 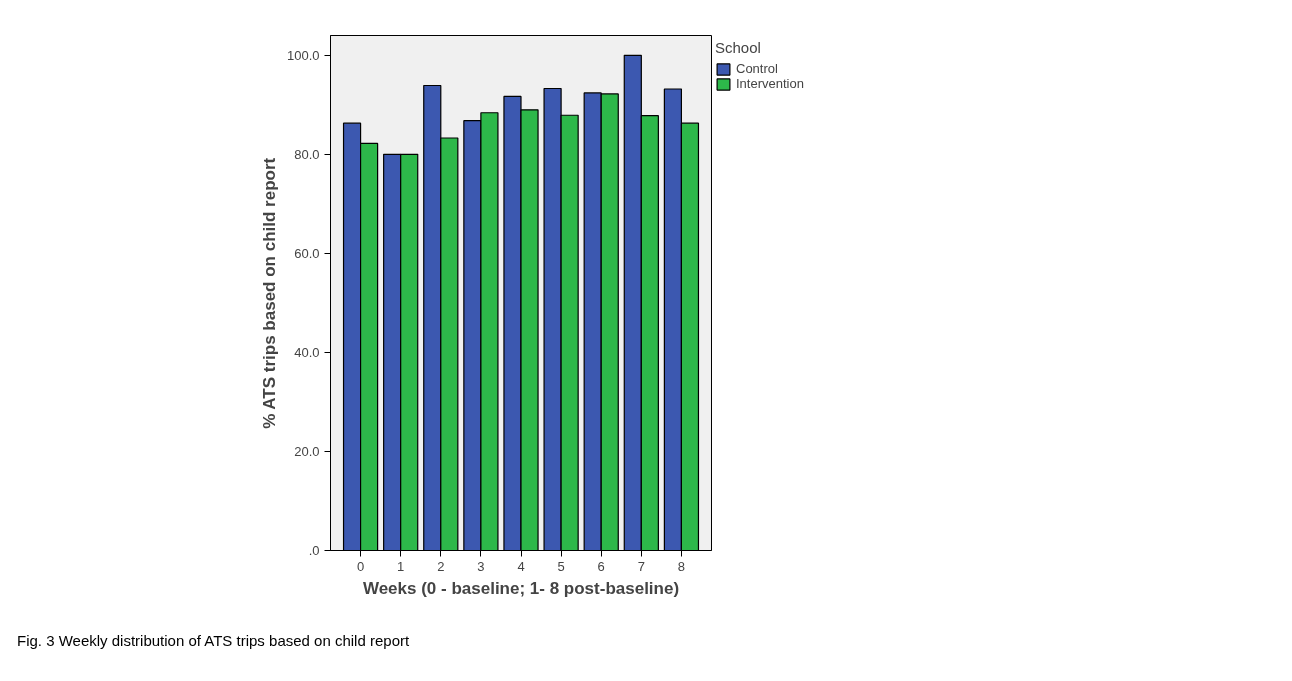 I want to click on y-axis-title: % ATS trips based on child report, so click(x=269, y=293).